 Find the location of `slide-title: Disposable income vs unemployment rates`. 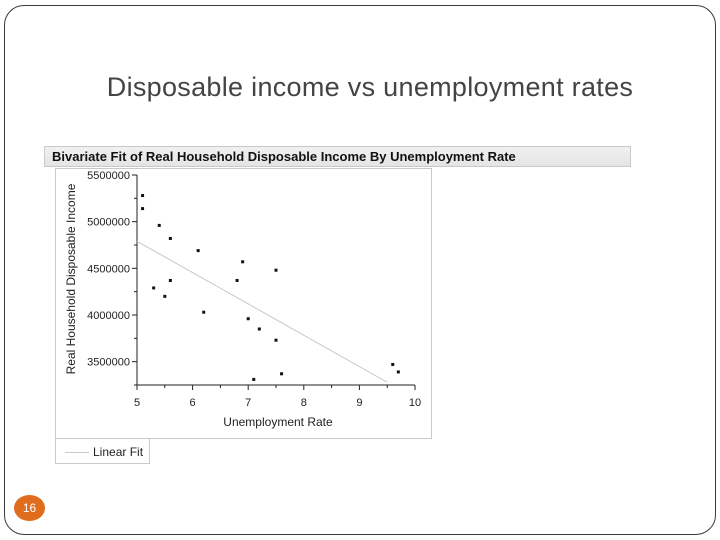

slide-title: Disposable income vs unemployment rates is located at coordinates (370, 87).